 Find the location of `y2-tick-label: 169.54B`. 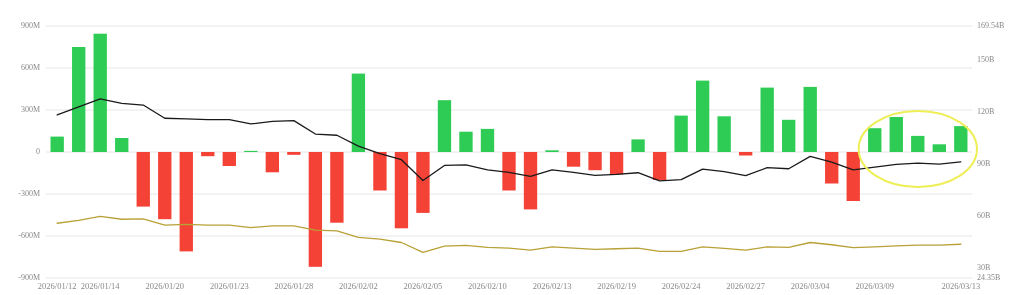

y2-tick-label: 169.54B is located at coordinates (991, 25).